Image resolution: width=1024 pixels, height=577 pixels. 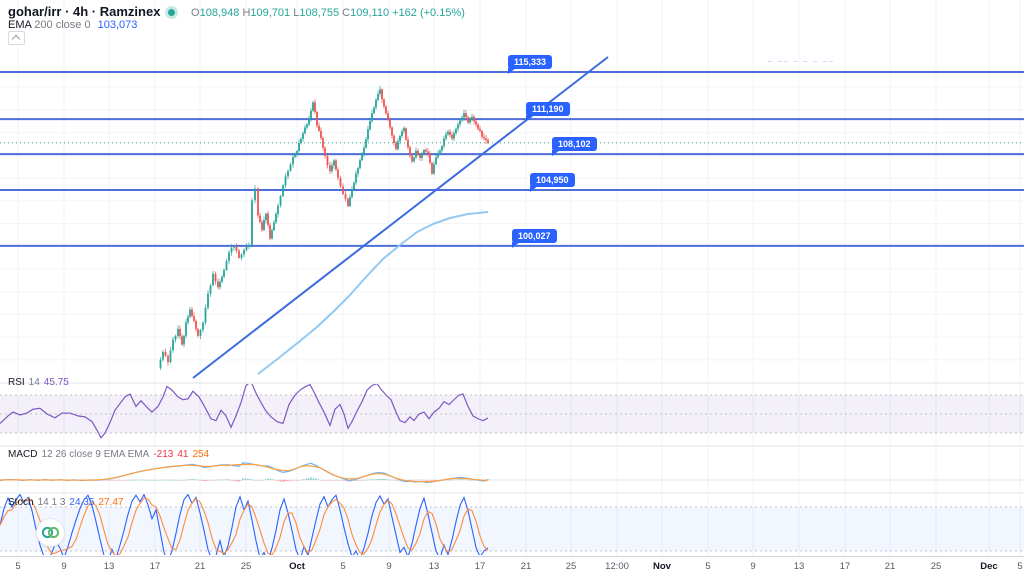 I want to click on time-axis-label: 12:00, so click(x=617, y=566).